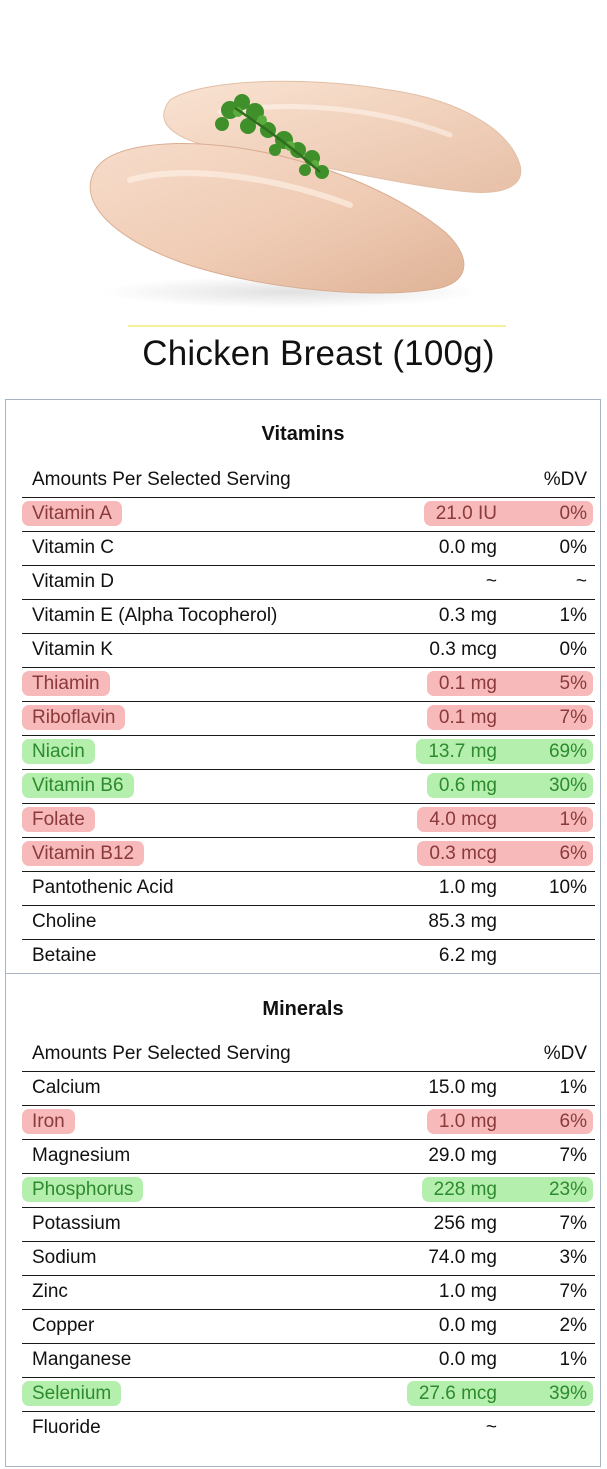 Image resolution: width=607 pixels, height=1469 pixels. What do you see at coordinates (72, 649) in the screenshot?
I see `nutrient-name: Vitamin K` at bounding box center [72, 649].